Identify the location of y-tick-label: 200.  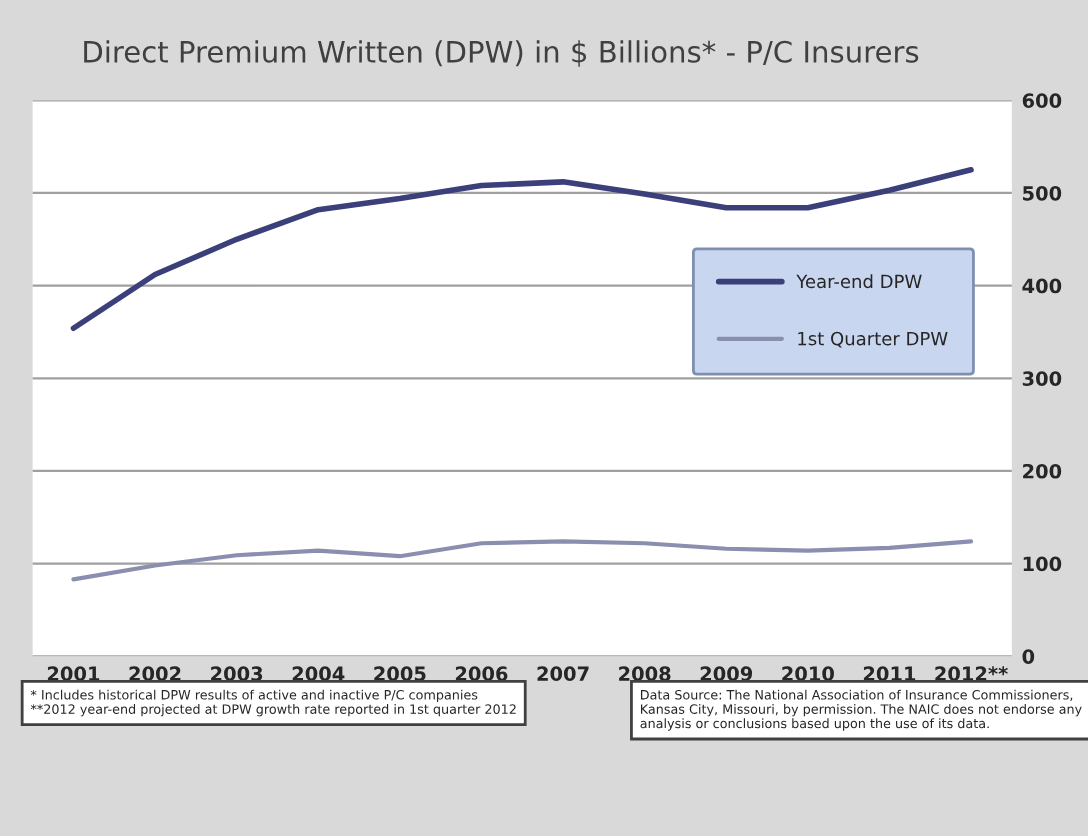
(1042, 471).